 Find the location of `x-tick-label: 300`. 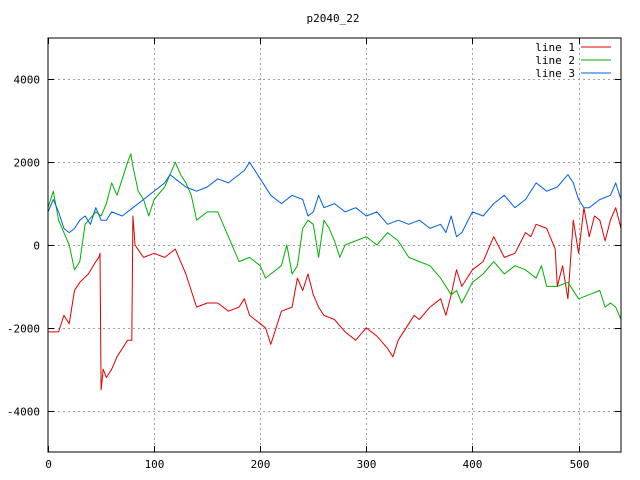

x-tick-label: 300 is located at coordinates (367, 464).